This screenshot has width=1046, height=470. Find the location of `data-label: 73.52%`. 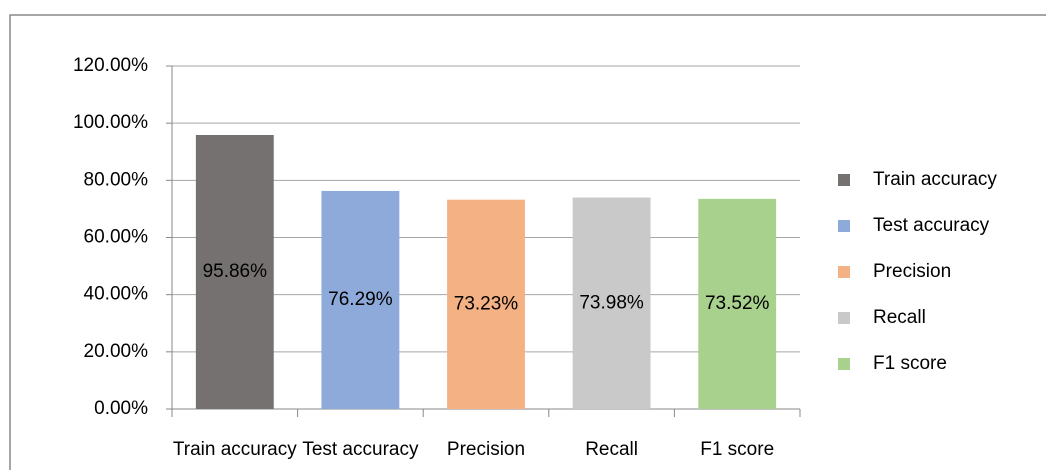

data-label: 73.52% is located at coordinates (737, 303).